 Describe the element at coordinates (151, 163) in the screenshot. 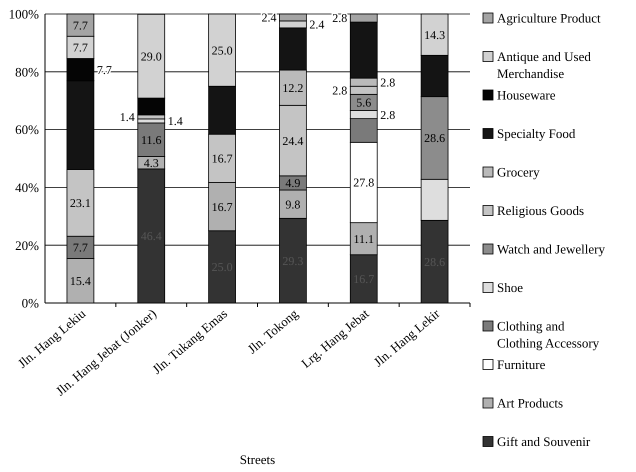

I see `data-label: 4.3` at that location.